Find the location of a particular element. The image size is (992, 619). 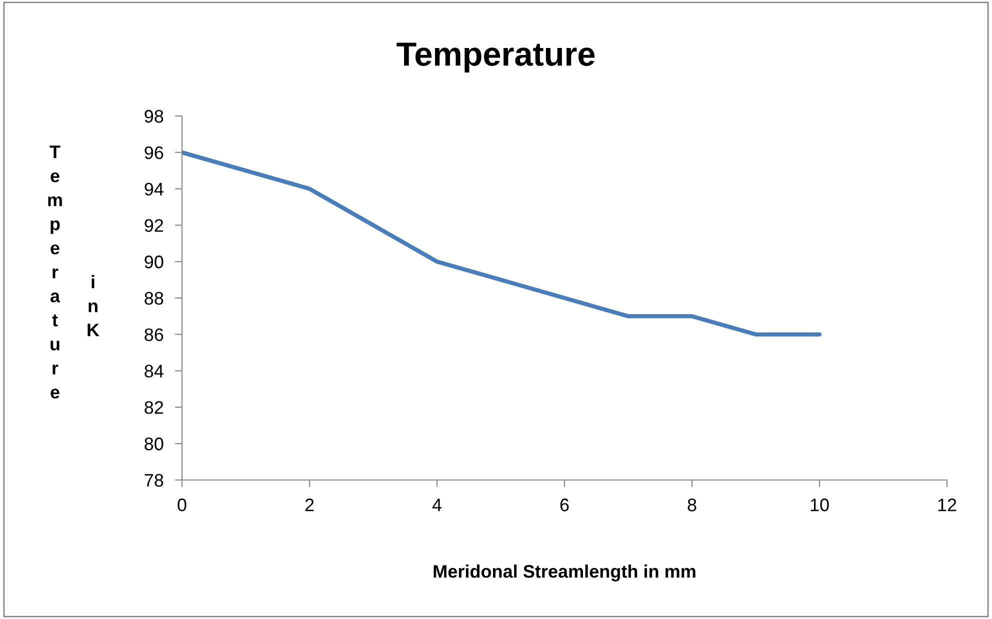

y-tick-label: 96 is located at coordinates (154, 153).